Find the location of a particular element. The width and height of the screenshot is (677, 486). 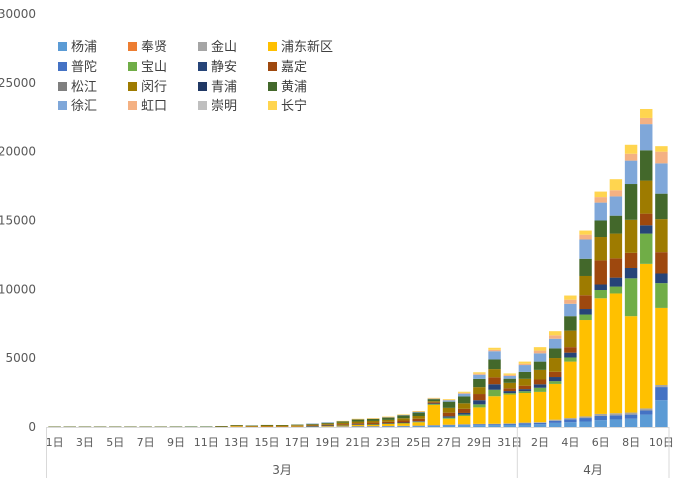

x-tick-label: 7日 is located at coordinates (146, 442).